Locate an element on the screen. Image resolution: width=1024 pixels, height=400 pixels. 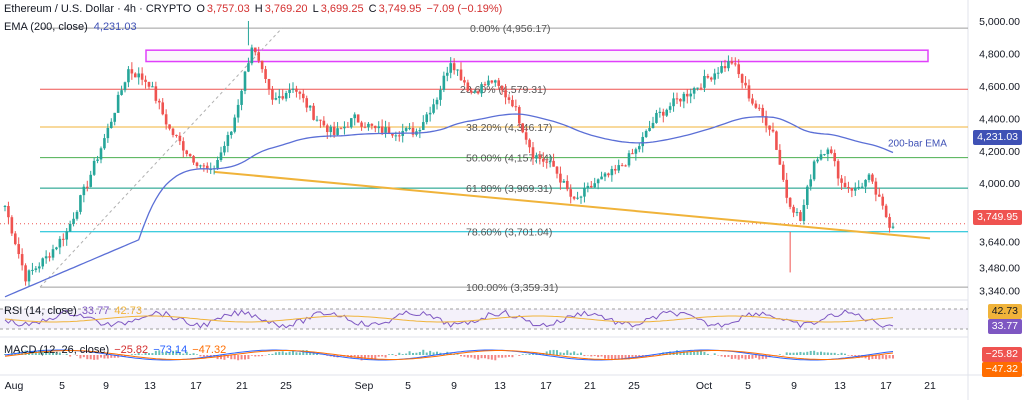
fib-level-label: 50.00% (4,157.74) is located at coordinates (509, 159).